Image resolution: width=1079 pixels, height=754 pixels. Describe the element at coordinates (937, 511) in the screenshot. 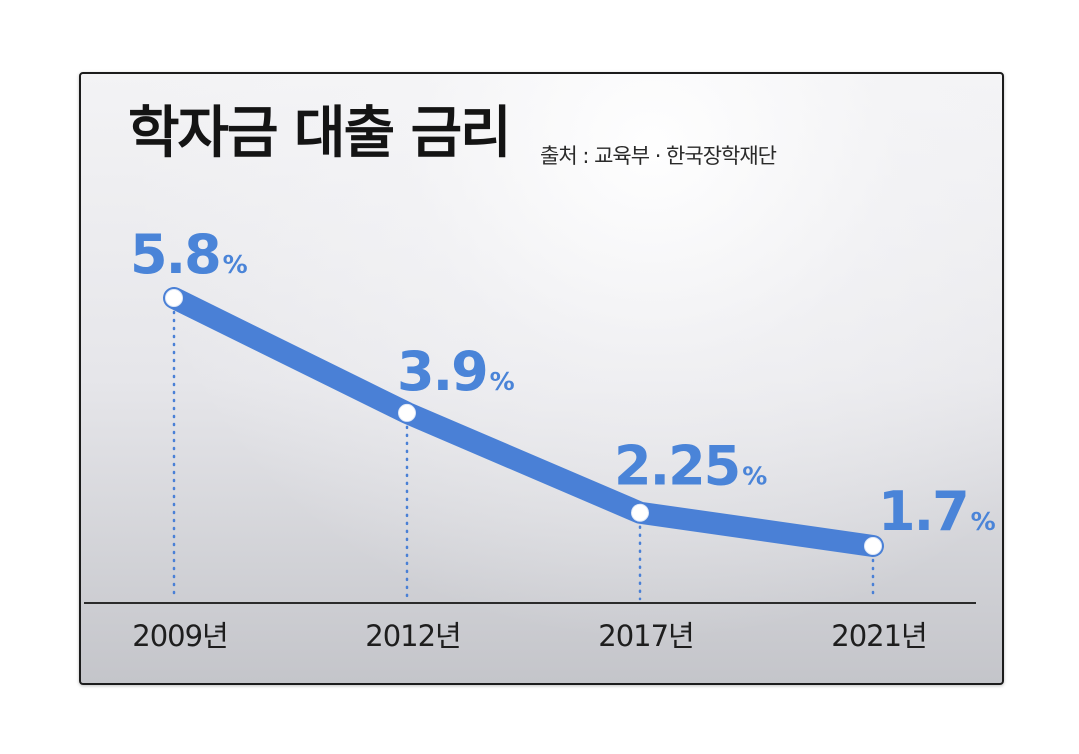

I see `data-label: 1.7%` at that location.